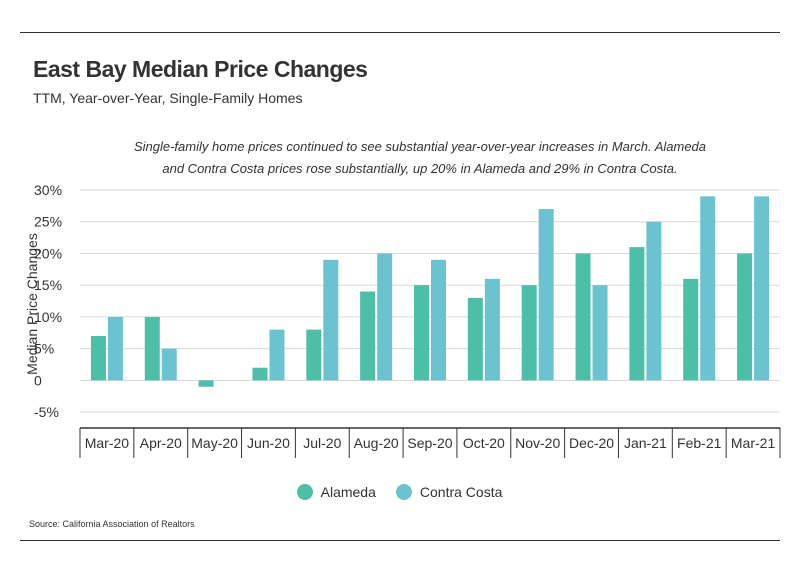 The width and height of the screenshot is (799, 575). I want to click on x-tick-label: Jun-20, so click(268, 443).